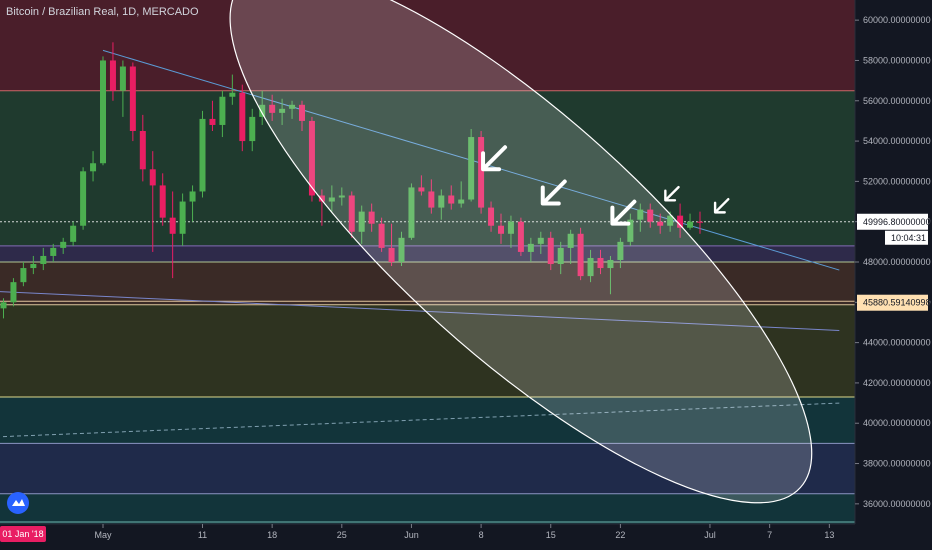 Image resolution: width=932 pixels, height=550 pixels. What do you see at coordinates (481, 535) in the screenshot?
I see `x-tick-label: 8` at bounding box center [481, 535].